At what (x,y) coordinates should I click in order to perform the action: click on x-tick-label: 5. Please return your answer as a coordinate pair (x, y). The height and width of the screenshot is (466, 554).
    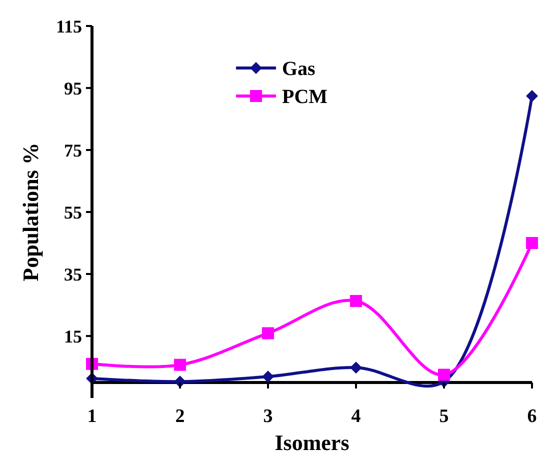
    Looking at the image, I should click on (444, 416).